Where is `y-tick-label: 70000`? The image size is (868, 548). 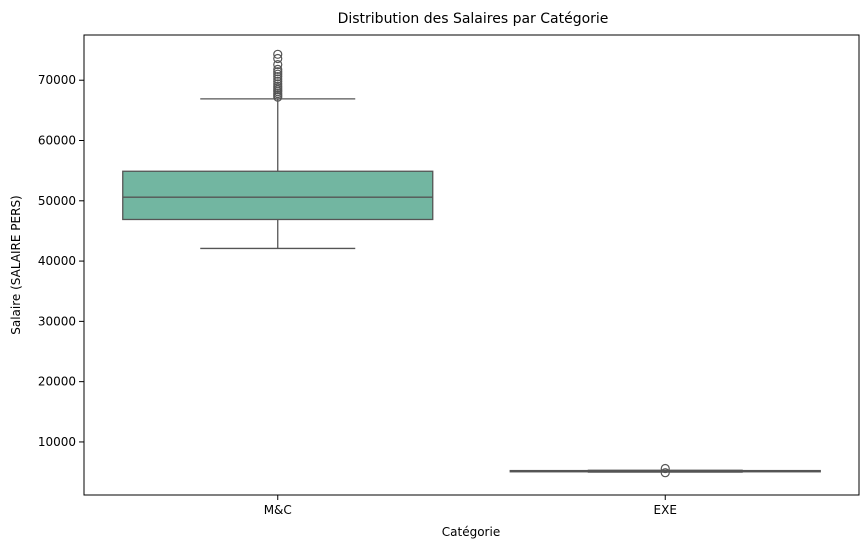 y-tick-label: 70000 is located at coordinates (57, 80).